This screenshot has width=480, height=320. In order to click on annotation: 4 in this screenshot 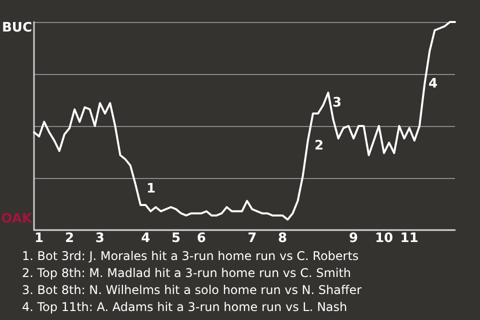, I will do `click(433, 84)`.